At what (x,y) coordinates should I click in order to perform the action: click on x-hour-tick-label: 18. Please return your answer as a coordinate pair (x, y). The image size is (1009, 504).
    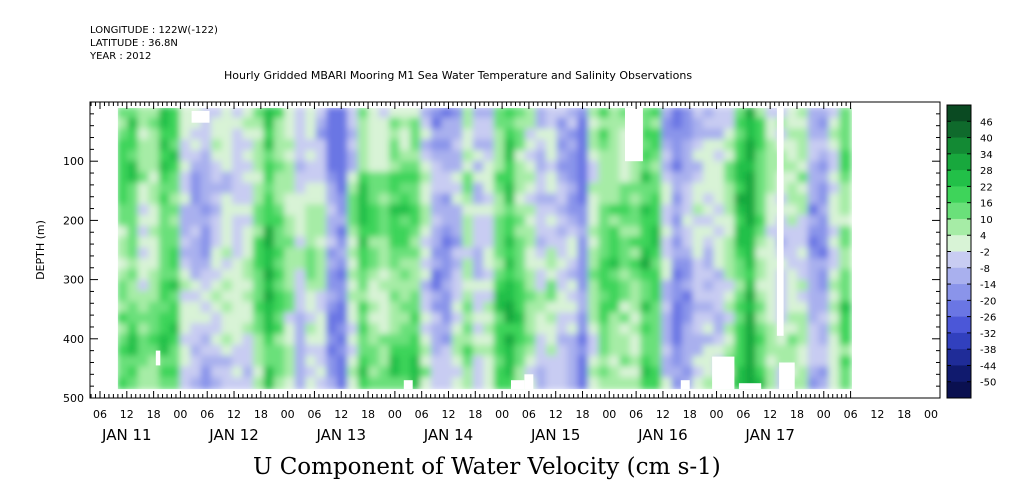
    Looking at the image, I should click on (904, 414).